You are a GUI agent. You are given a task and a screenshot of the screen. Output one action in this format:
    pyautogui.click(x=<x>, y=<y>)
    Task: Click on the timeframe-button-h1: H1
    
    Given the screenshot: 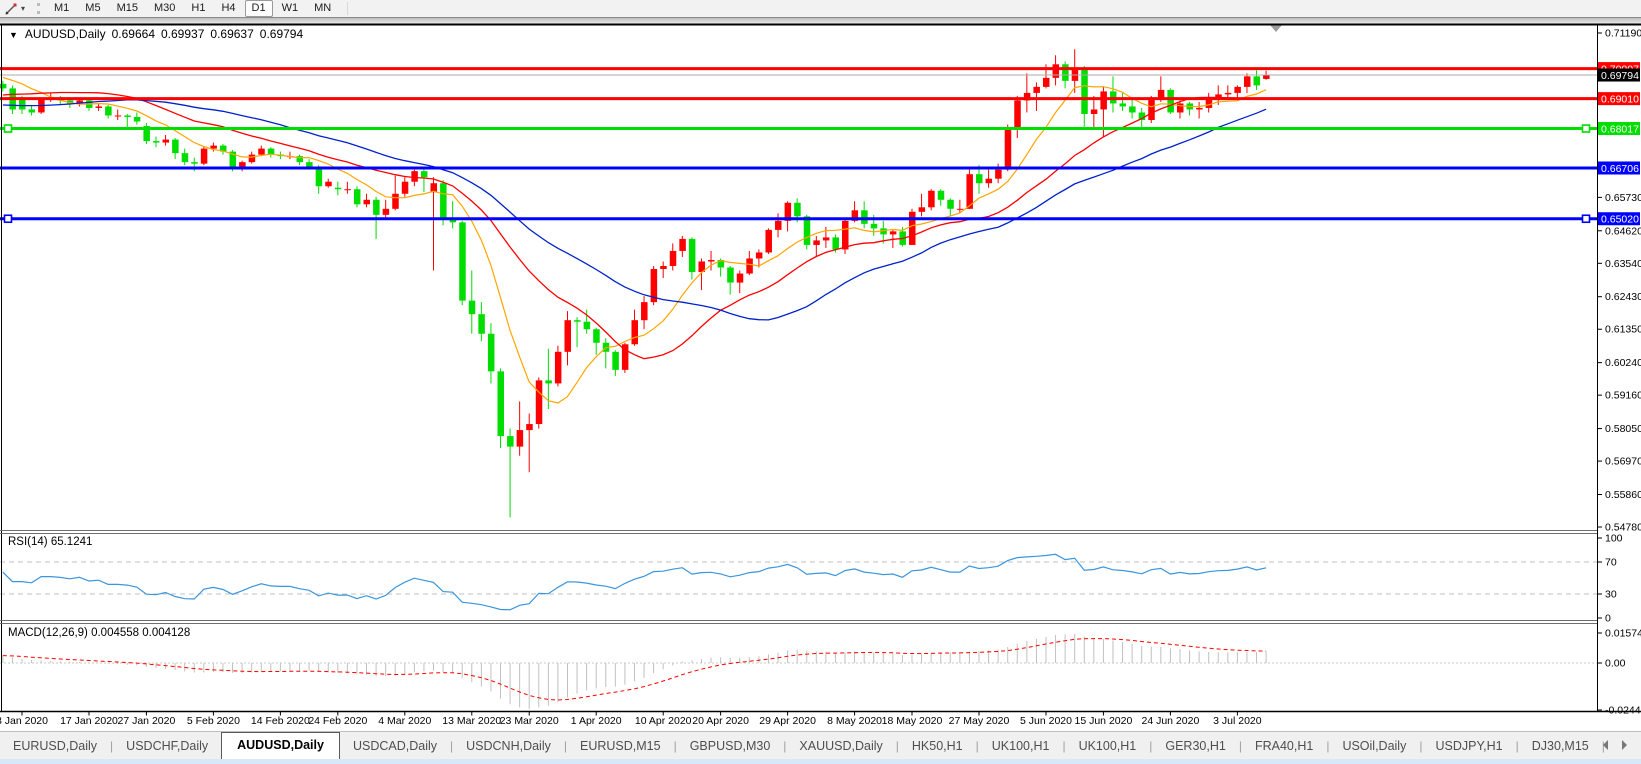 What is the action you would take?
    pyautogui.click(x=198, y=8)
    